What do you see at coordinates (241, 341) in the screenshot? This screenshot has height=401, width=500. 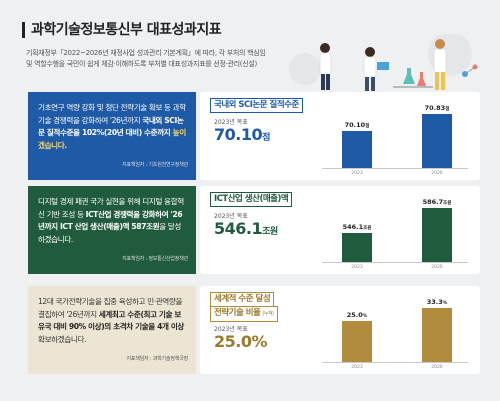 I see `target-value: 25.0%` at bounding box center [241, 341].